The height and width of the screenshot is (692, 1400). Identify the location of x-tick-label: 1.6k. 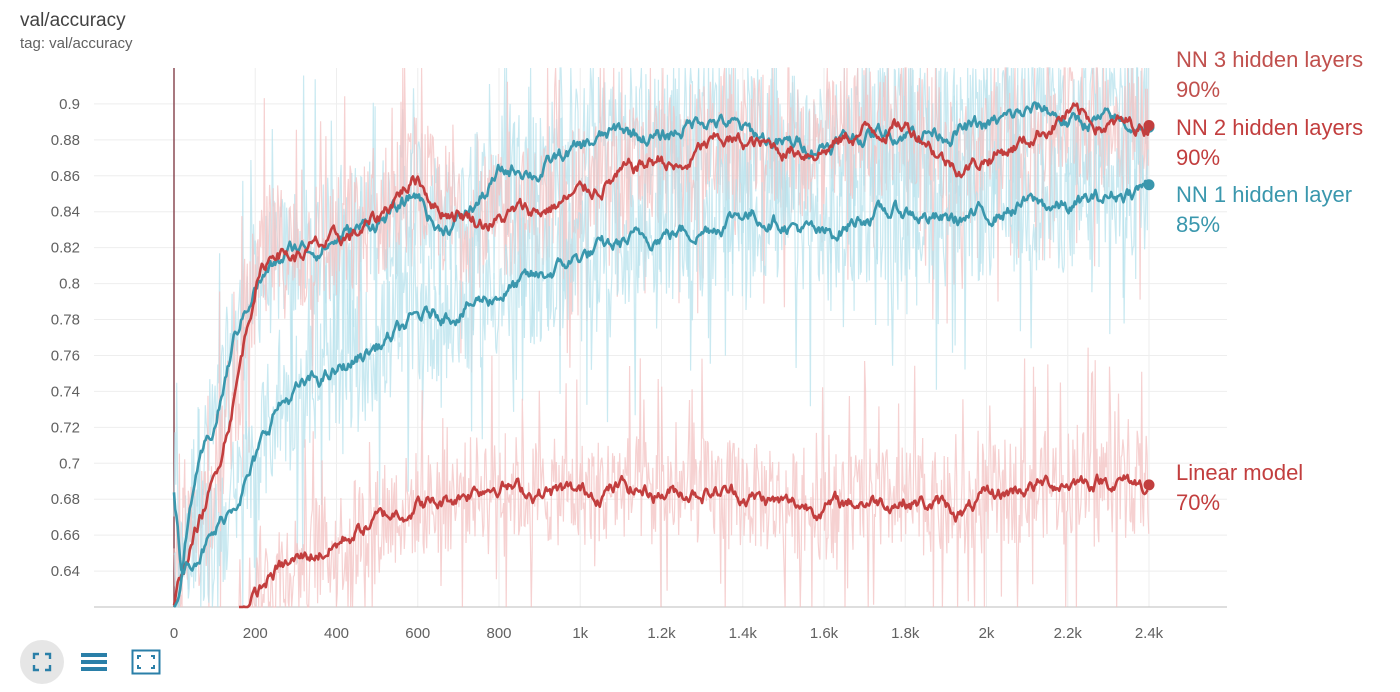
(824, 633).